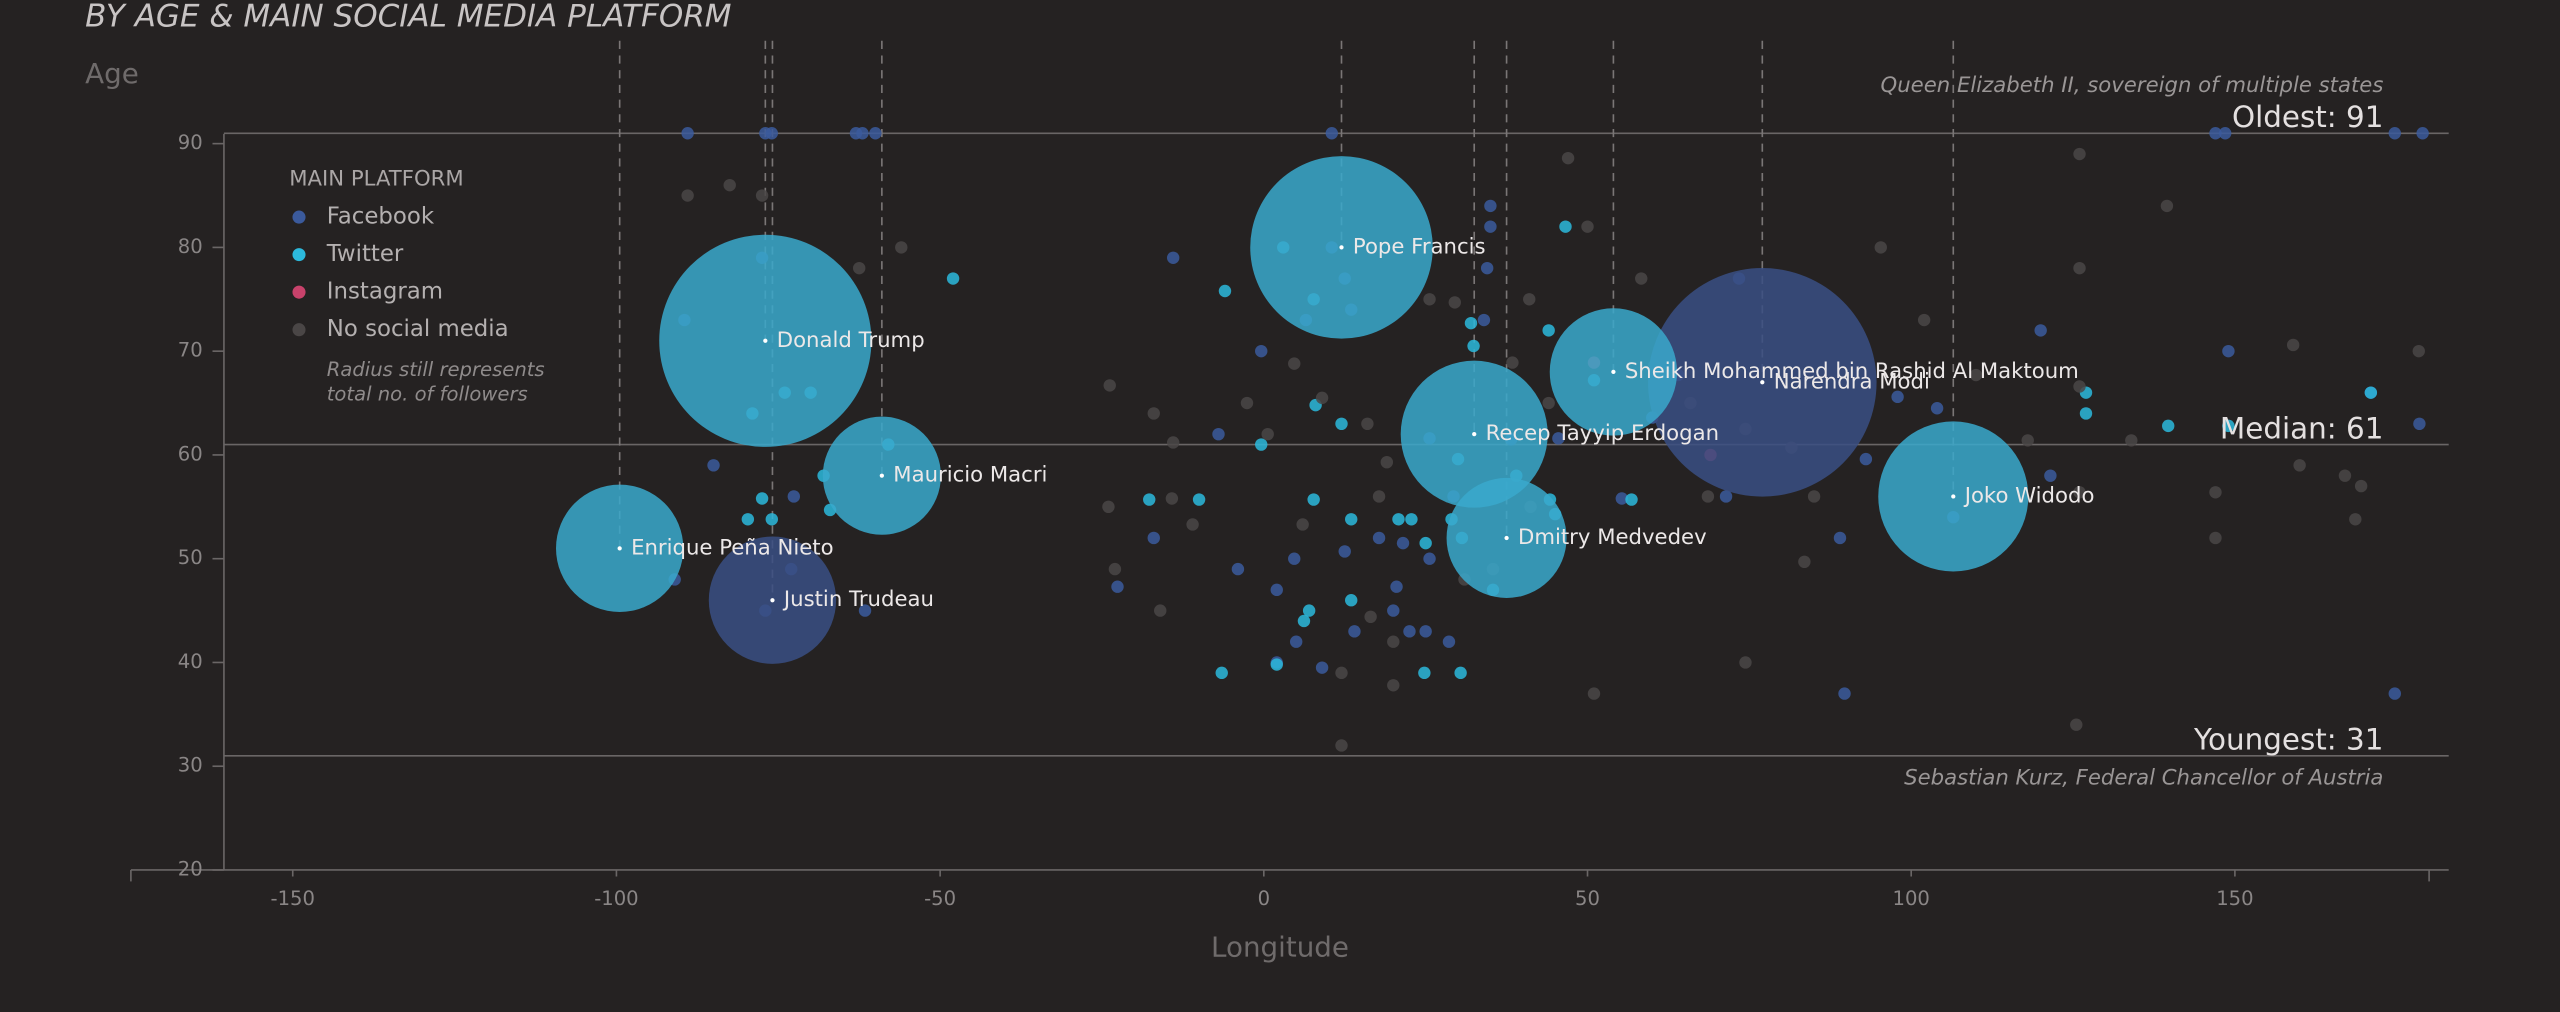  Describe the element at coordinates (858, 599) in the screenshot. I see `leader-label: Justin Trudeau` at that location.